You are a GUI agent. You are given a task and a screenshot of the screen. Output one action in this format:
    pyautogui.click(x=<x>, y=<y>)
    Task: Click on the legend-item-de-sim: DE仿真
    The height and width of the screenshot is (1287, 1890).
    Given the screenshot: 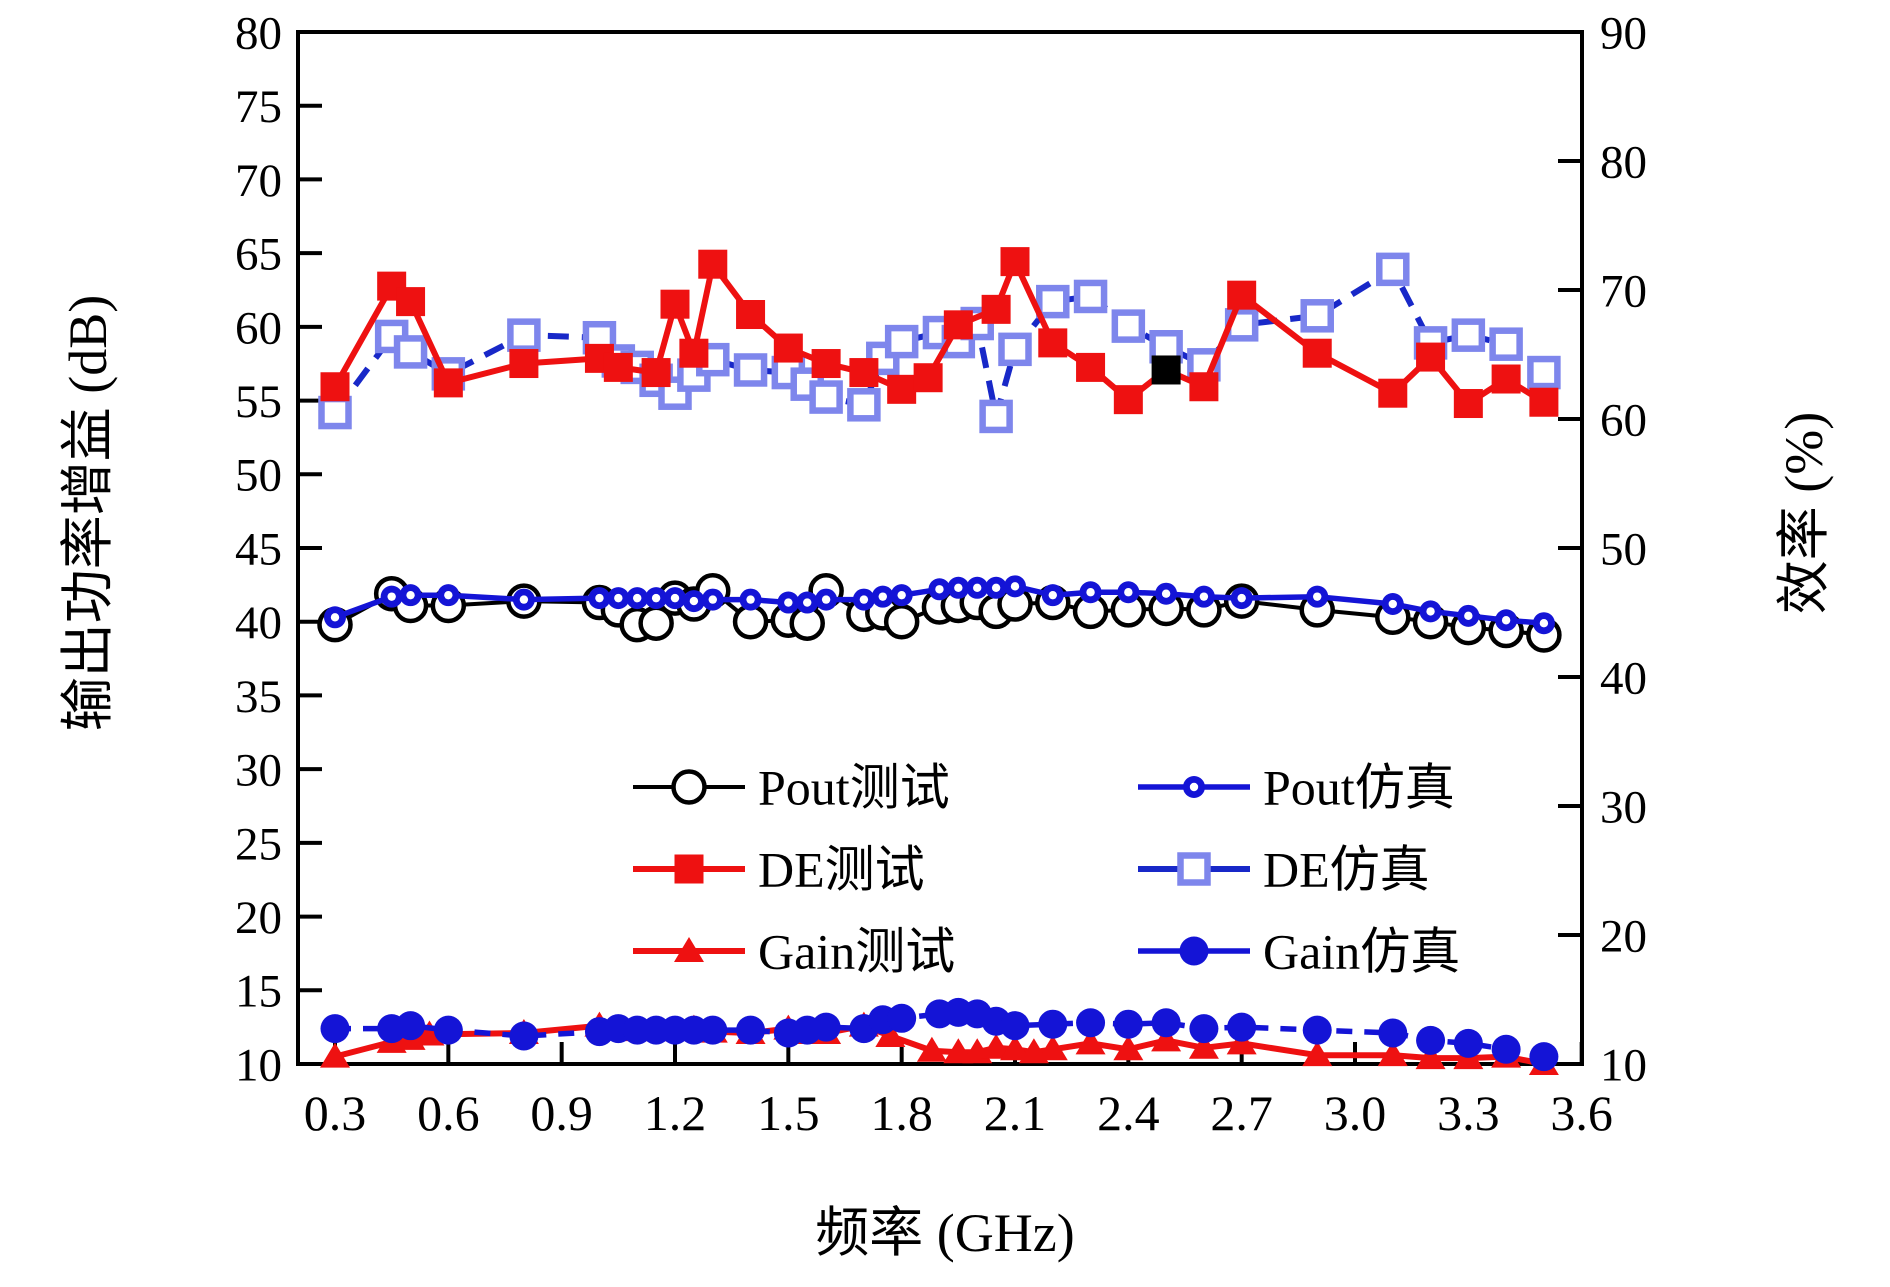 What is the action you would take?
    pyautogui.click(x=1284, y=870)
    